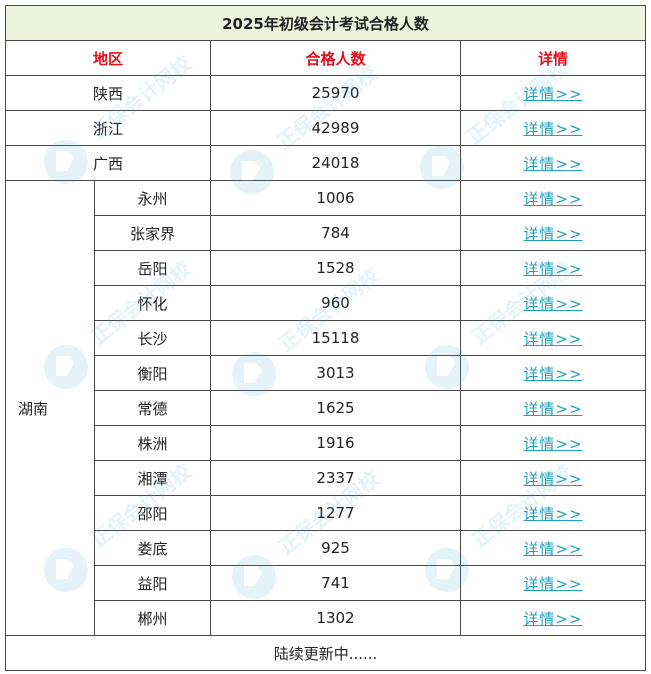 The image size is (651, 674). I want to click on table-row: 常德 1625 详情>>, so click(326, 408).